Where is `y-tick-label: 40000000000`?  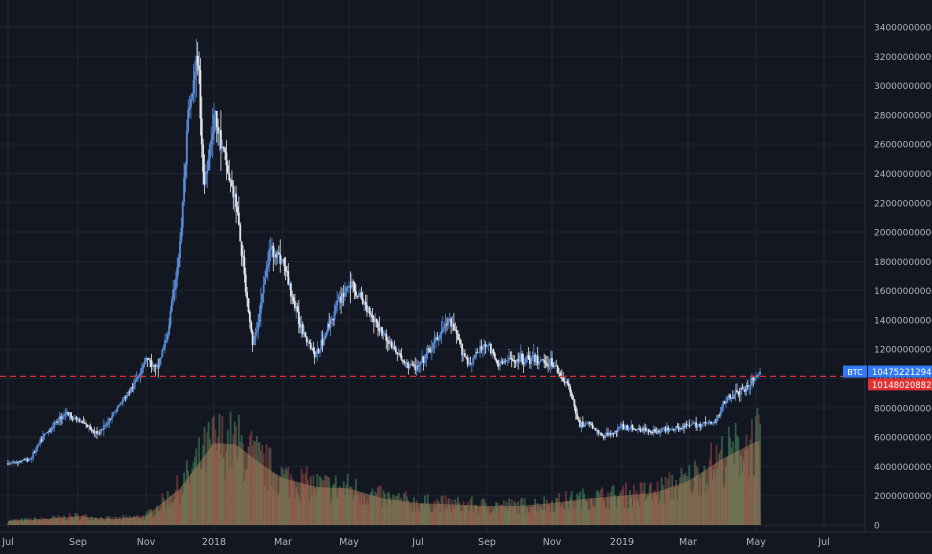
y-tick-label: 40000000000 is located at coordinates (903, 468).